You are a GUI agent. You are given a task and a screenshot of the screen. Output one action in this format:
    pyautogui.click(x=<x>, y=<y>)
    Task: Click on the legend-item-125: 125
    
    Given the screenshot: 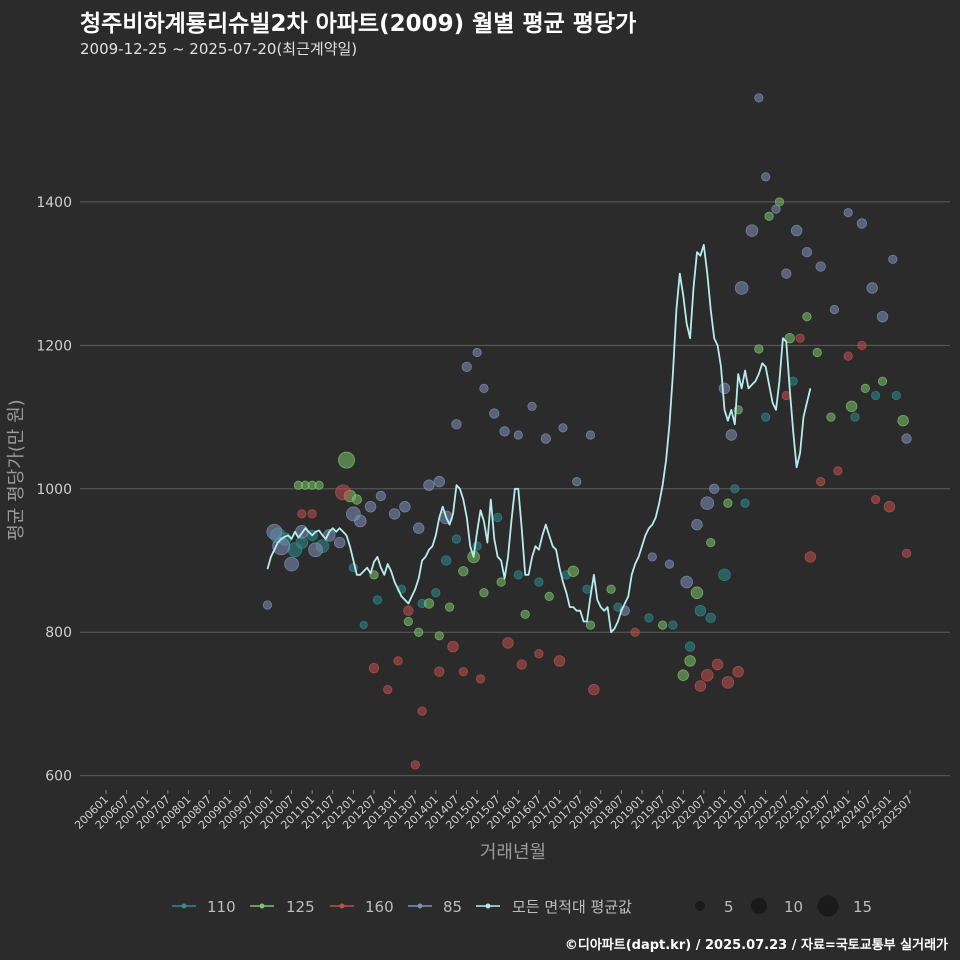 What is the action you would take?
    pyautogui.click(x=282, y=907)
    